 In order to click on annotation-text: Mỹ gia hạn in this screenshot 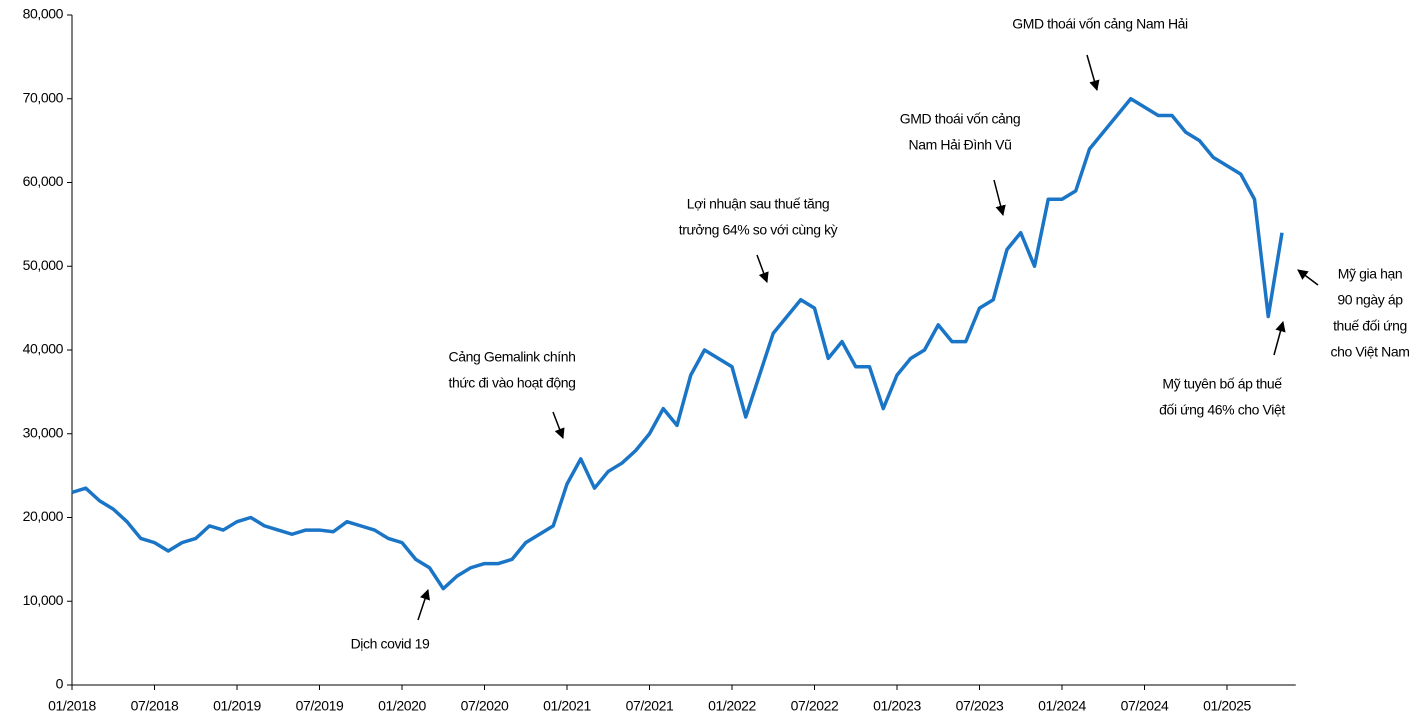, I will do `click(1370, 274)`.